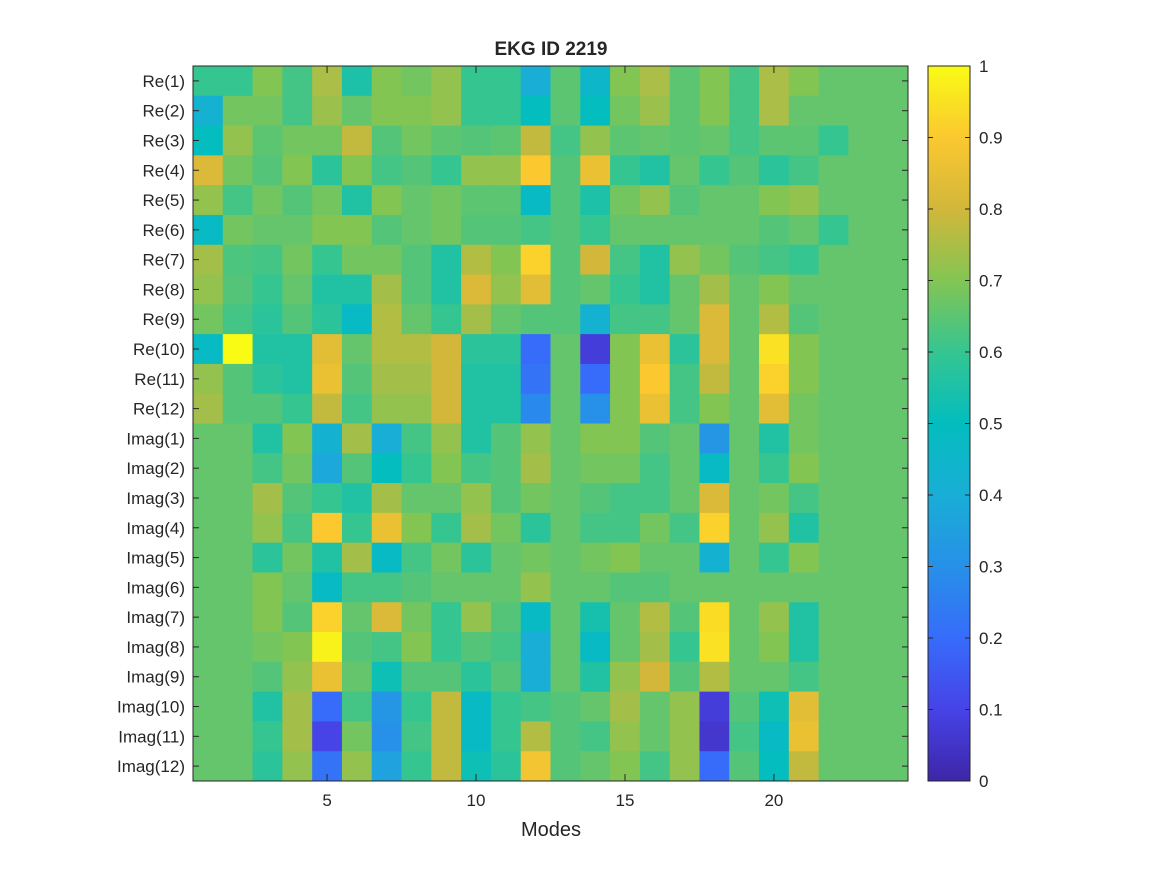  I want to click on colorbar: 0 0.1 0.2 0.3 0.4 0.5 0.6 0.7 0.8 0.9 1, so click(965, 424).